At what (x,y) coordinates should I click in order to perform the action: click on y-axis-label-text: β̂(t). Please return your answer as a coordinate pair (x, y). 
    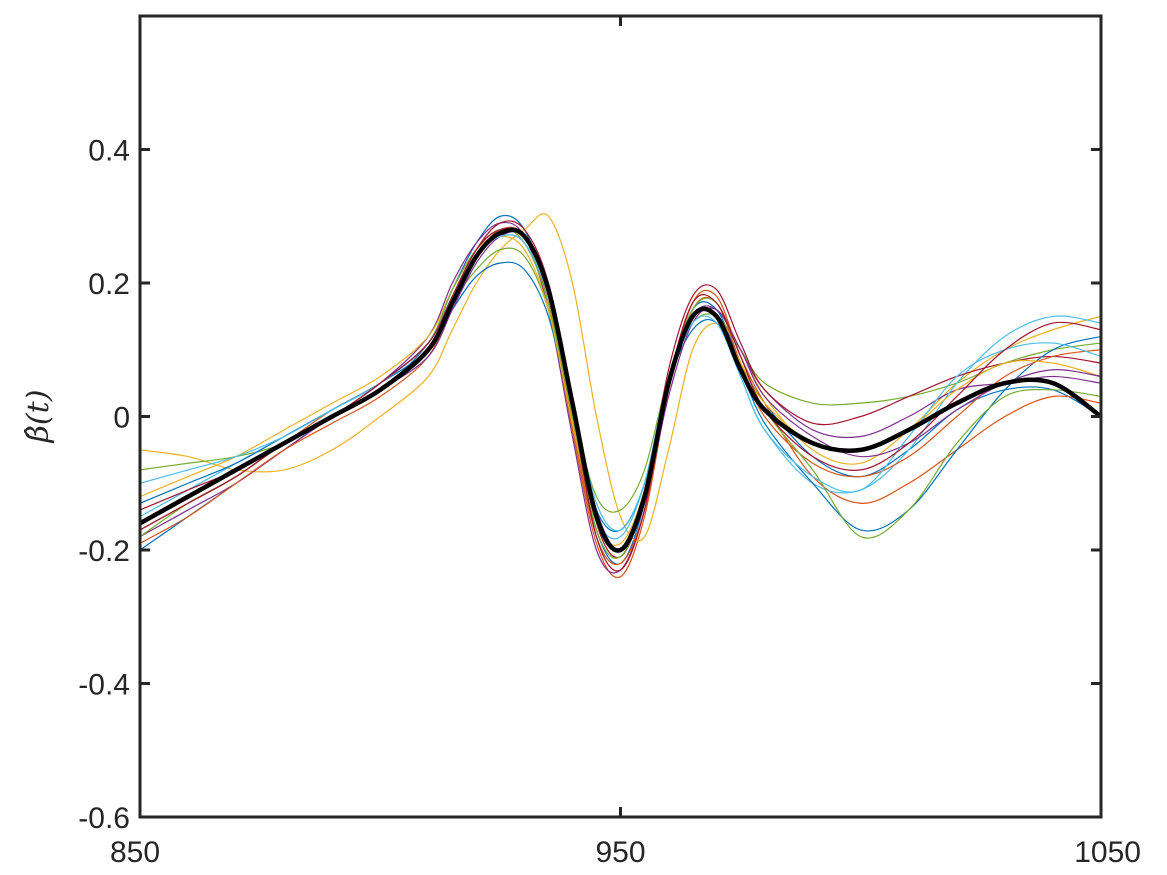
    Looking at the image, I should click on (38, 417).